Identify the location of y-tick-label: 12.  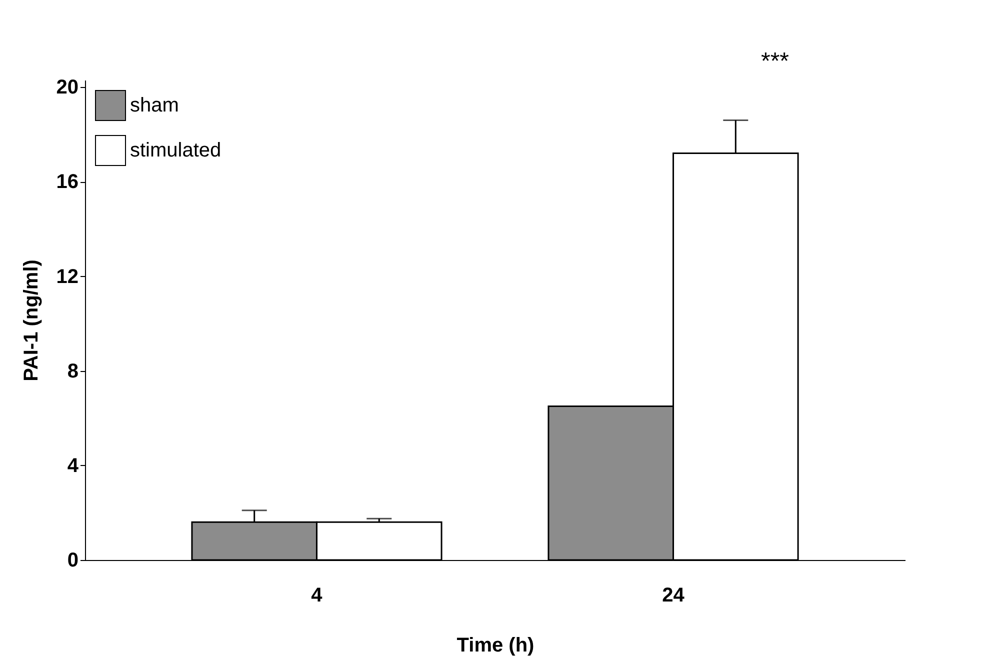
(67, 277).